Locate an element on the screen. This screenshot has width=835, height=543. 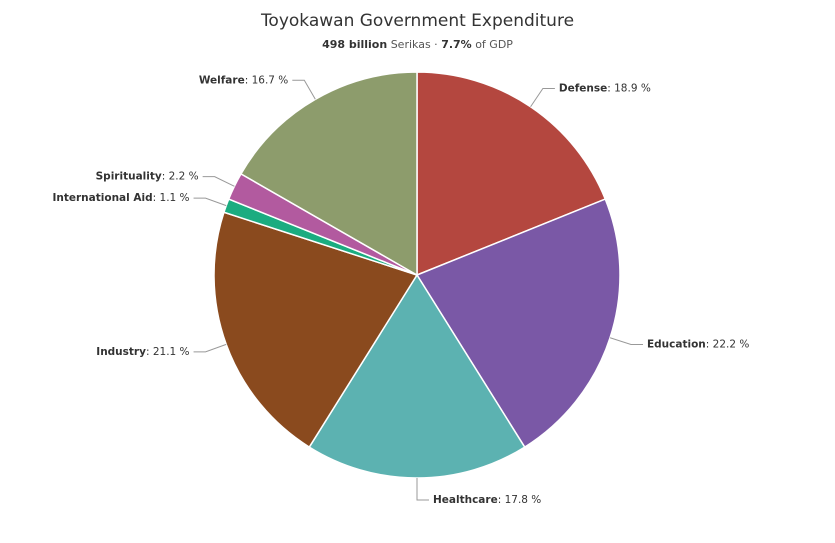
data-label: Defense: 18.9 % is located at coordinates (605, 89).